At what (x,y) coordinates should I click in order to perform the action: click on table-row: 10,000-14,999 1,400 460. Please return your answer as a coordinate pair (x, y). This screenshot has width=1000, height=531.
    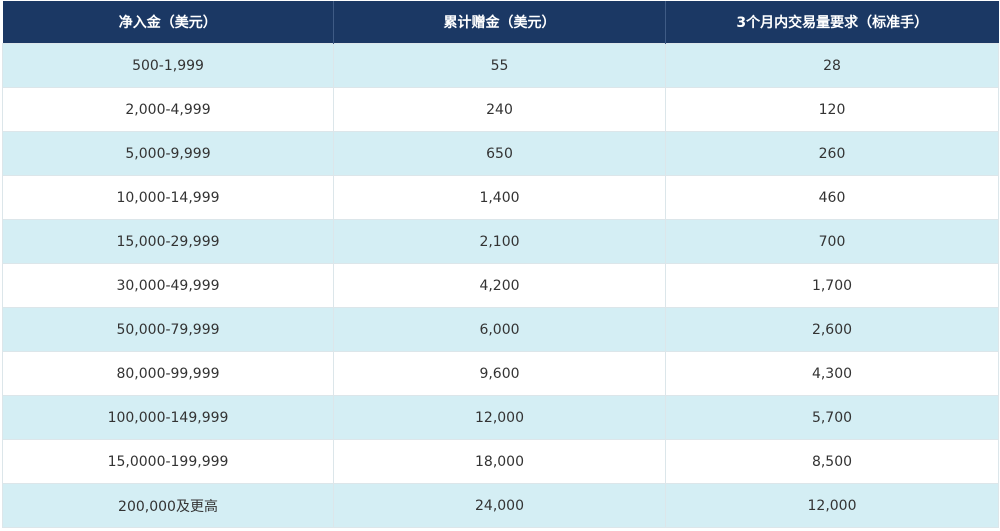
    Looking at the image, I should click on (500, 197).